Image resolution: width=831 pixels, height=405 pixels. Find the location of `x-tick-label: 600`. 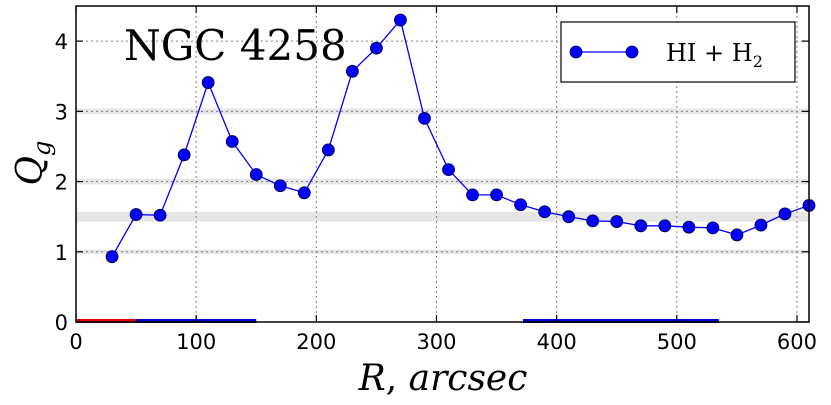

x-tick-label: 600 is located at coordinates (797, 342).